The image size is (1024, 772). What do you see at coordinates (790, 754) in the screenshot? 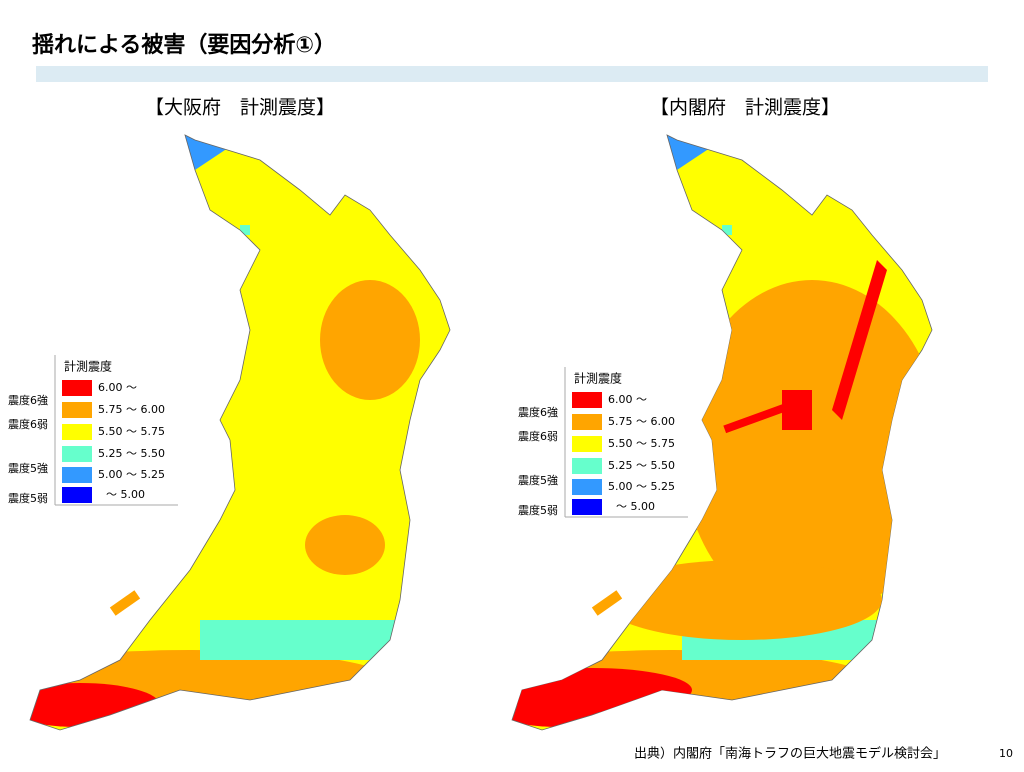
I see `source: 出典）内閣府「南海トラフの巨大地震モデル検討会」` at bounding box center [790, 754].